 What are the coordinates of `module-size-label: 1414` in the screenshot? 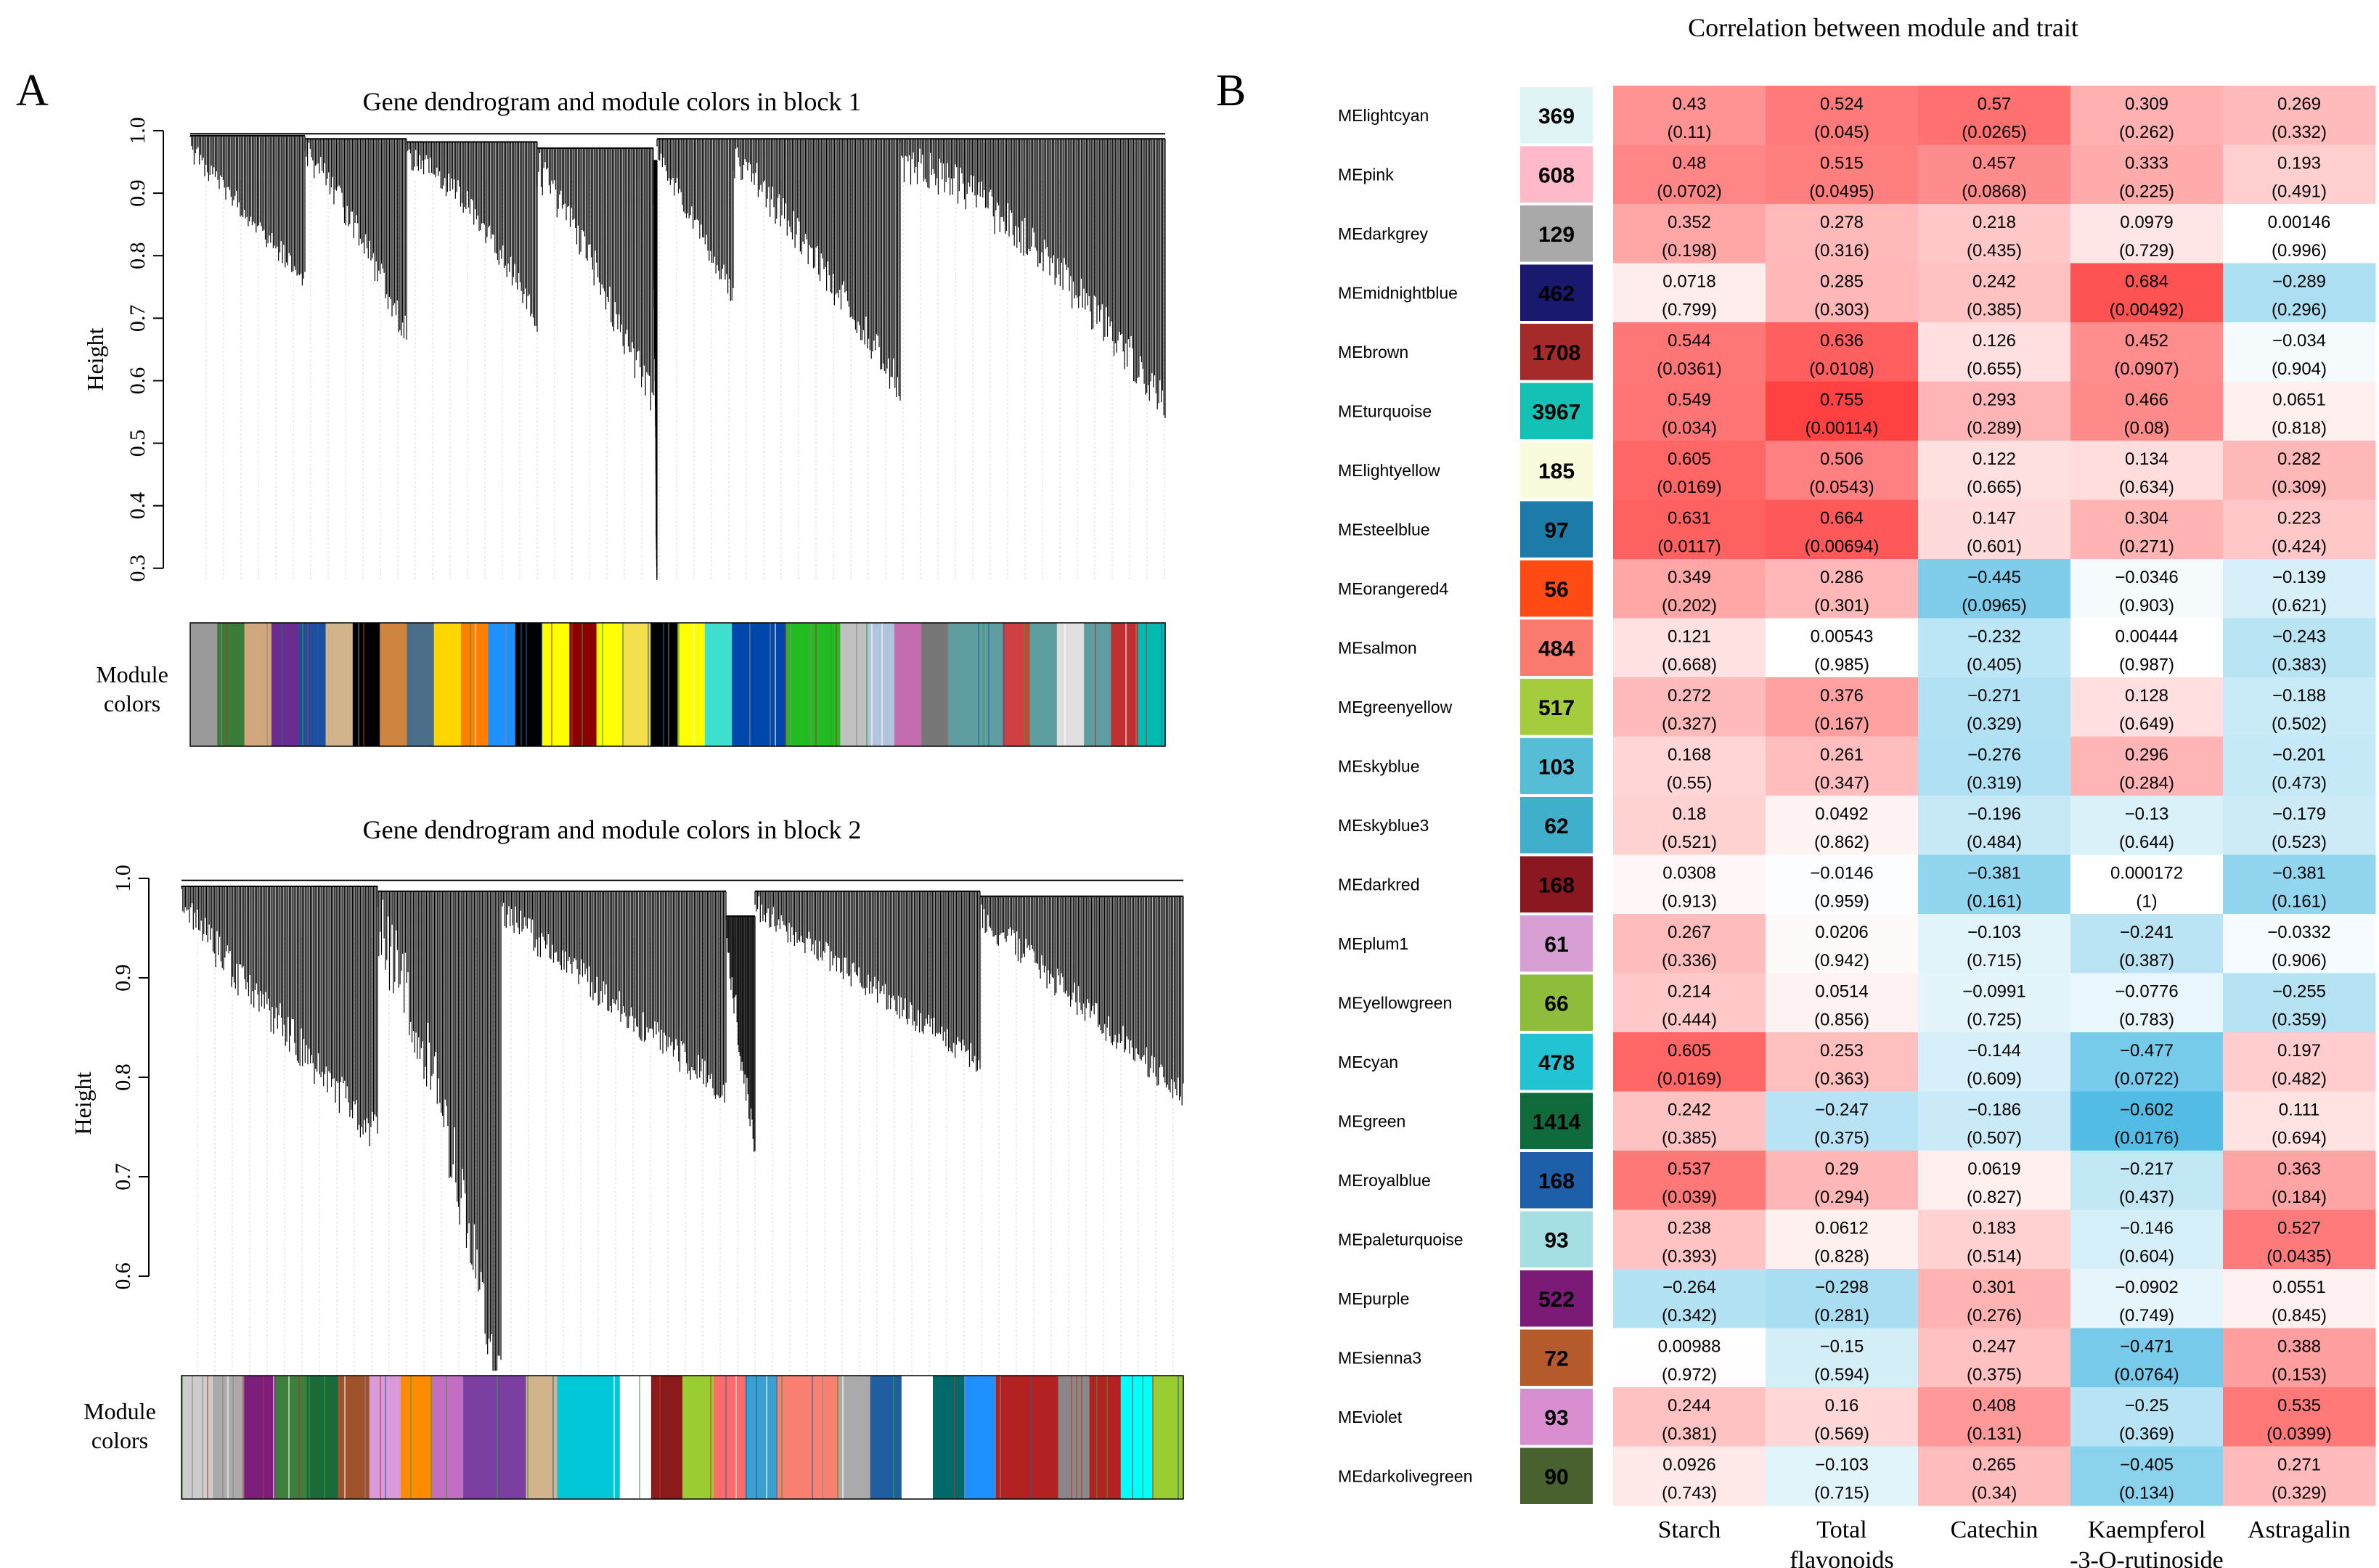 It's located at (1557, 1122).